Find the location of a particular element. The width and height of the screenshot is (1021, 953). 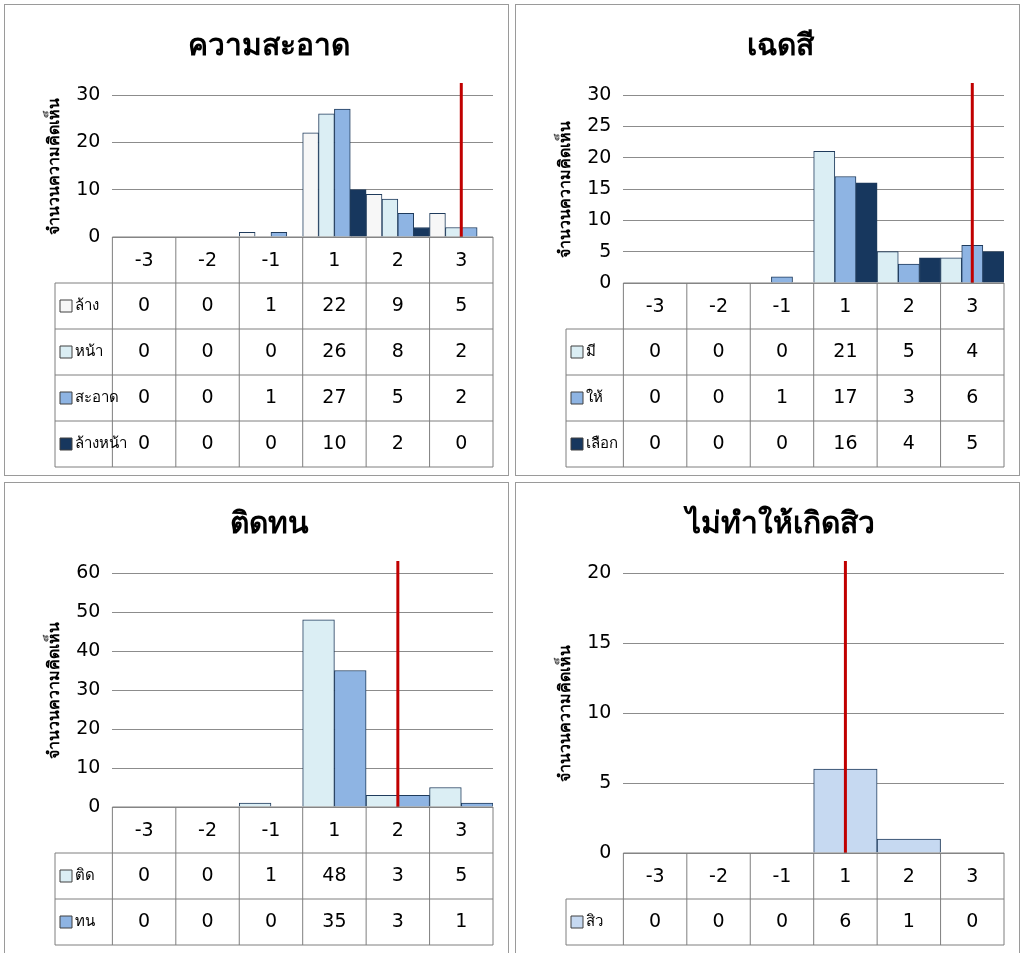

legend-label: ล้างหน้า is located at coordinates (101, 442).